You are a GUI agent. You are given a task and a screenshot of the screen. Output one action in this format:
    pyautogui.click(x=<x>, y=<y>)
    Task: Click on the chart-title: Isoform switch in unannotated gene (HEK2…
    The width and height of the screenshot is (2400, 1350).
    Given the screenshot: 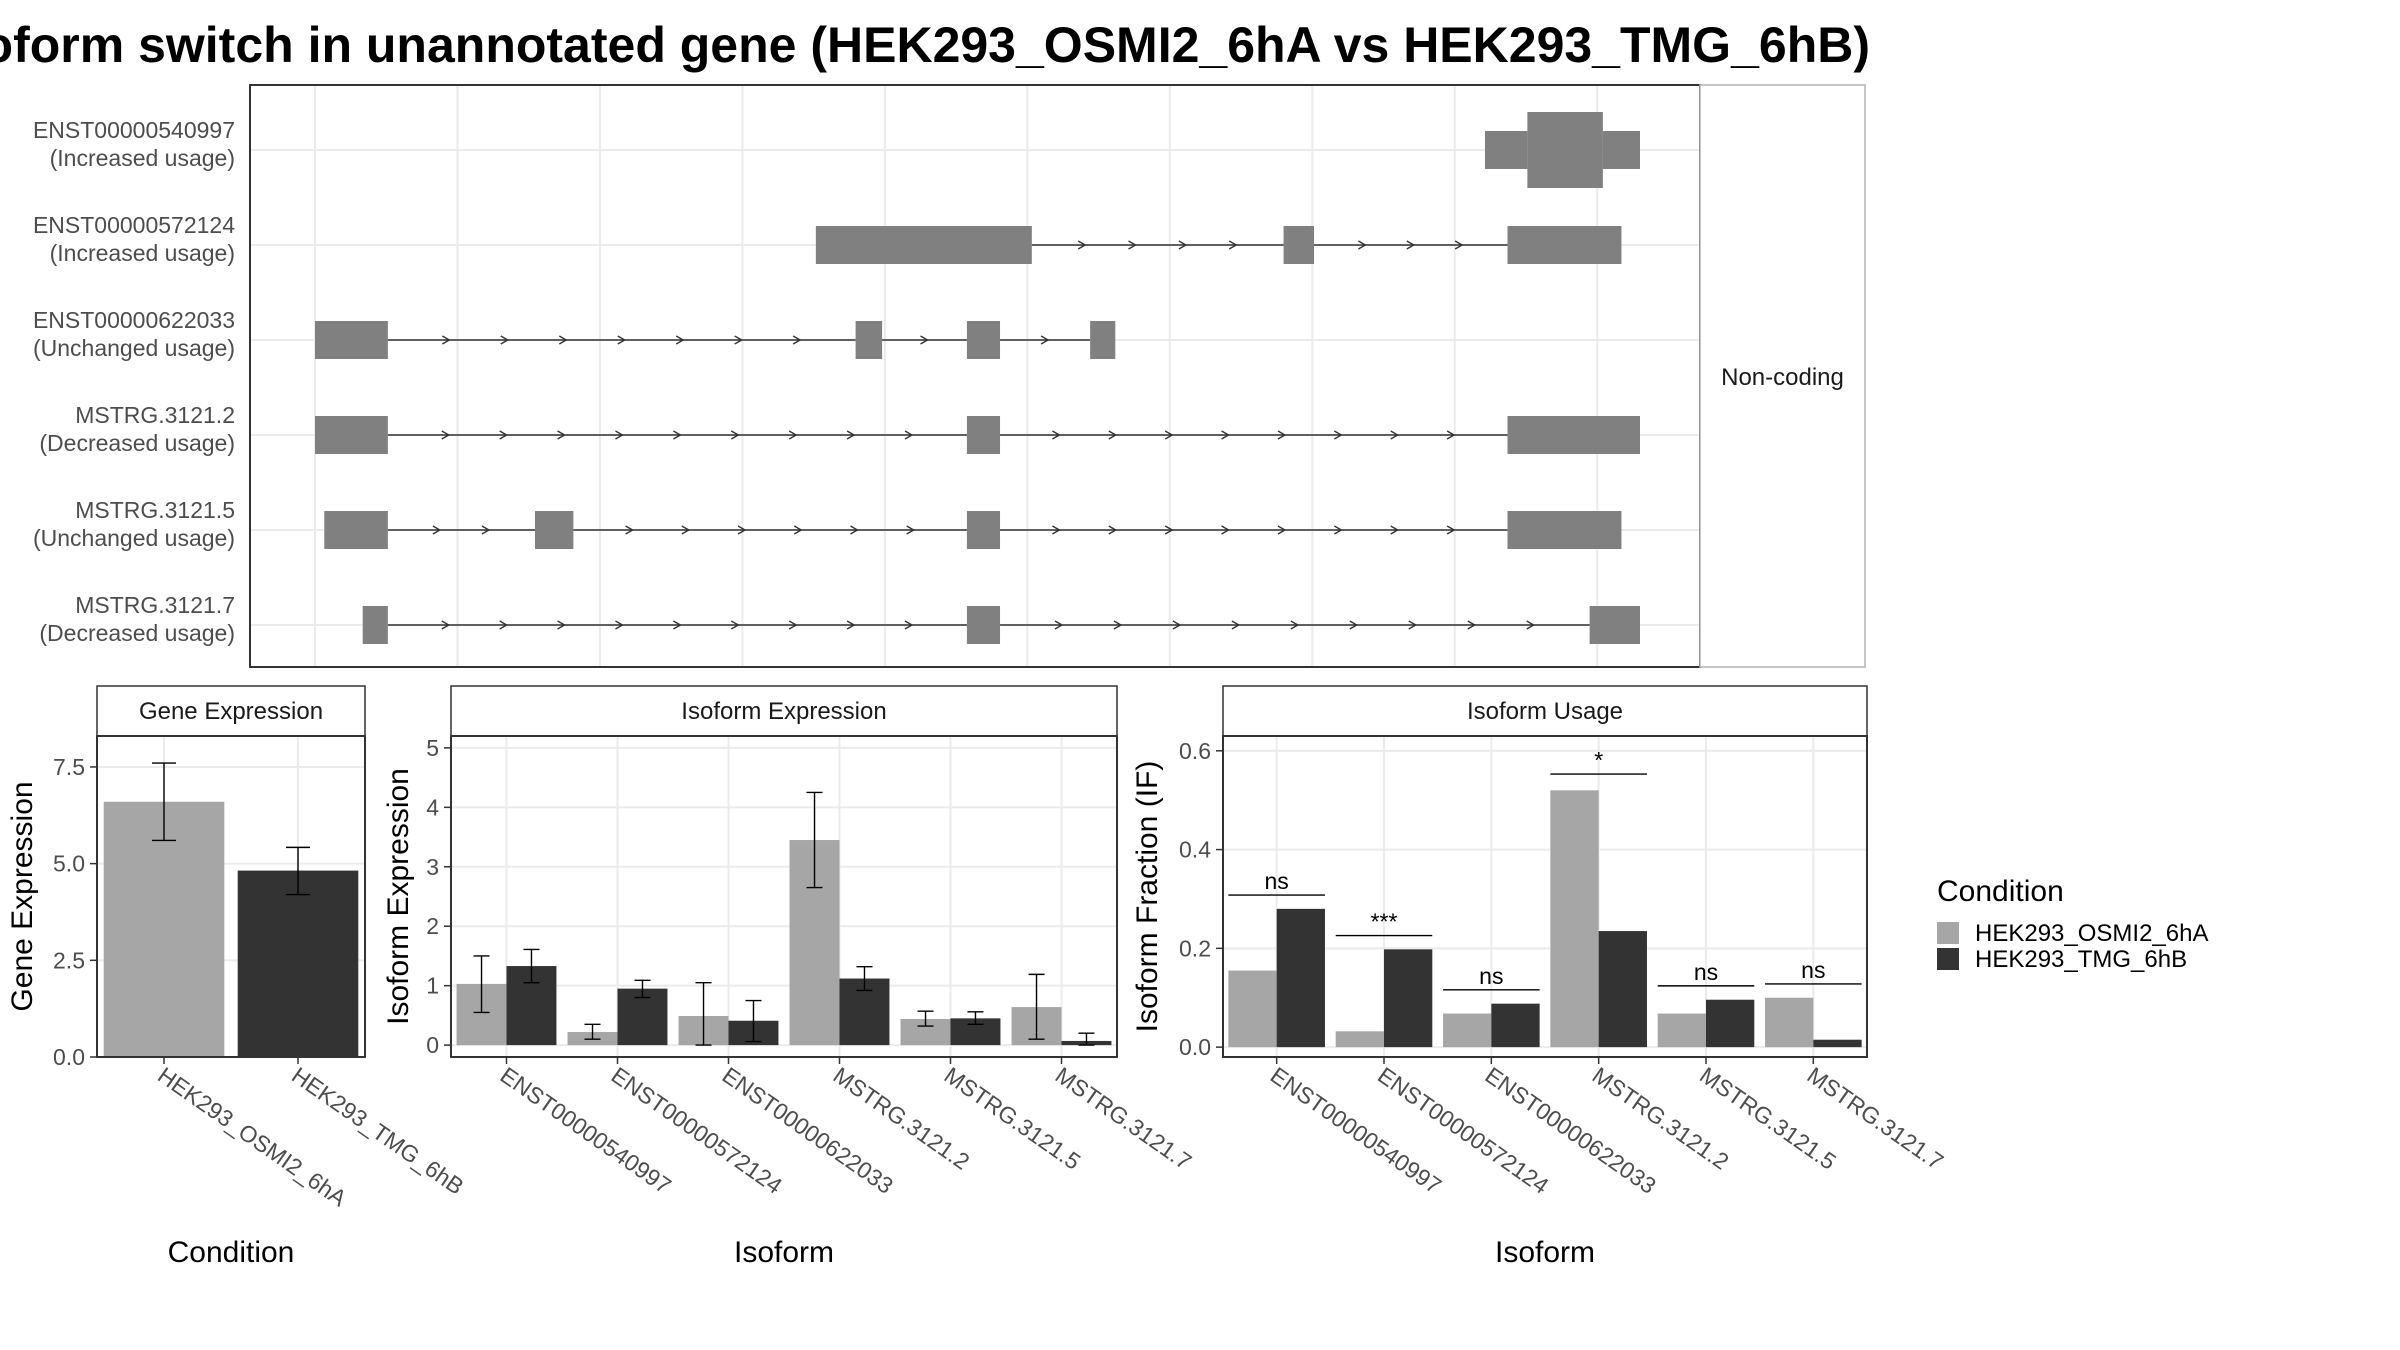 What is the action you would take?
    pyautogui.click(x=935, y=45)
    